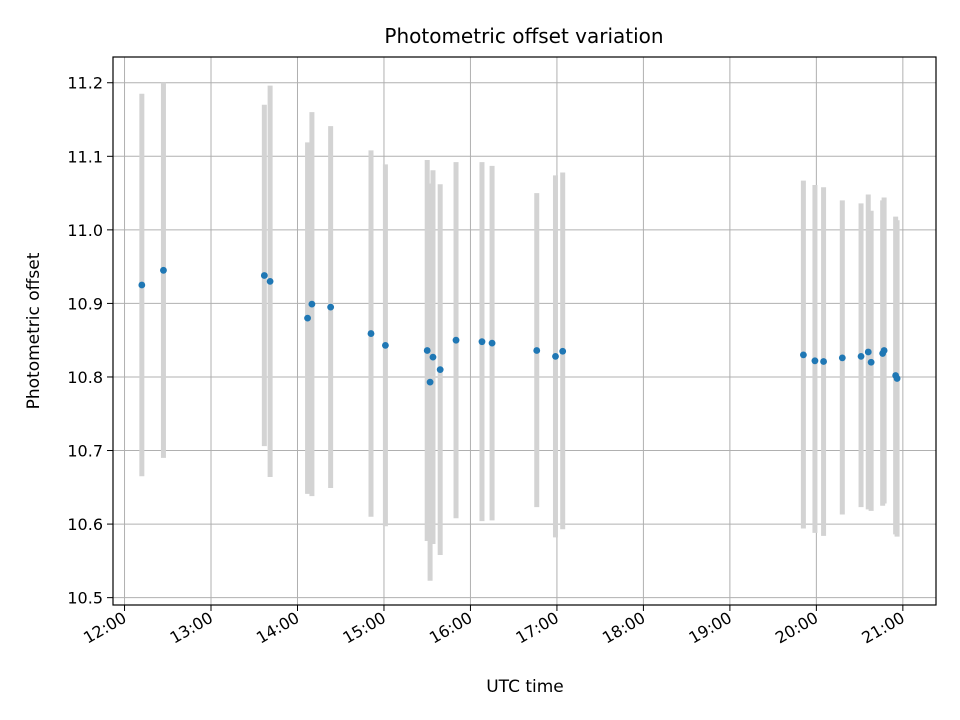  Describe the element at coordinates (85, 83) in the screenshot. I see `y-tick-label: 11.2` at that location.